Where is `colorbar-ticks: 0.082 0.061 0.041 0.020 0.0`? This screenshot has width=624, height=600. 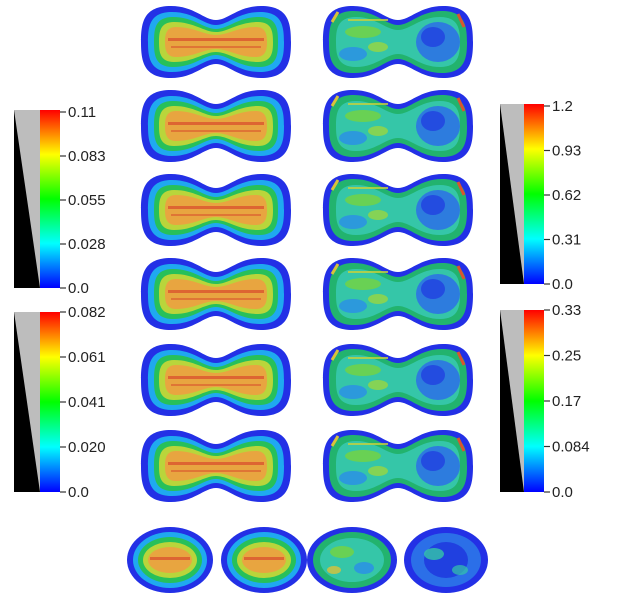
colorbar-ticks: 0.082 0.061 0.041 0.020 0.0 is located at coordinates (83, 402).